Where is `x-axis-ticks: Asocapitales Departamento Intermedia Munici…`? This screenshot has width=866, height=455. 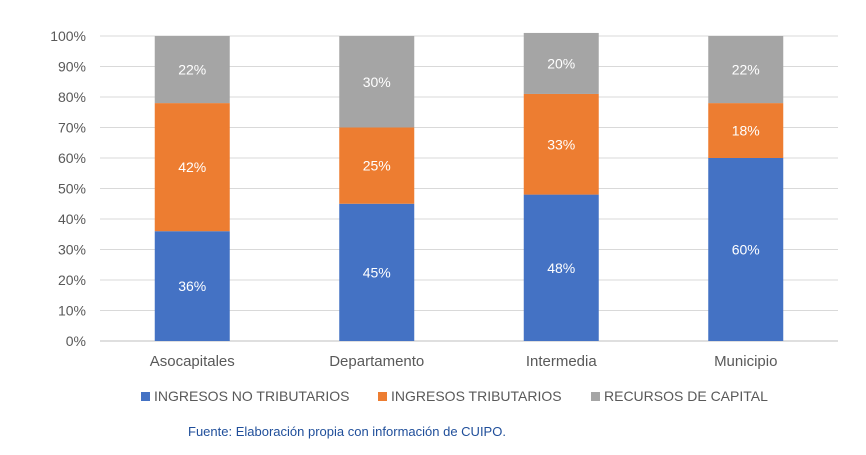 x-axis-ticks: Asocapitales Departamento Intermedia Munici… is located at coordinates (464, 361).